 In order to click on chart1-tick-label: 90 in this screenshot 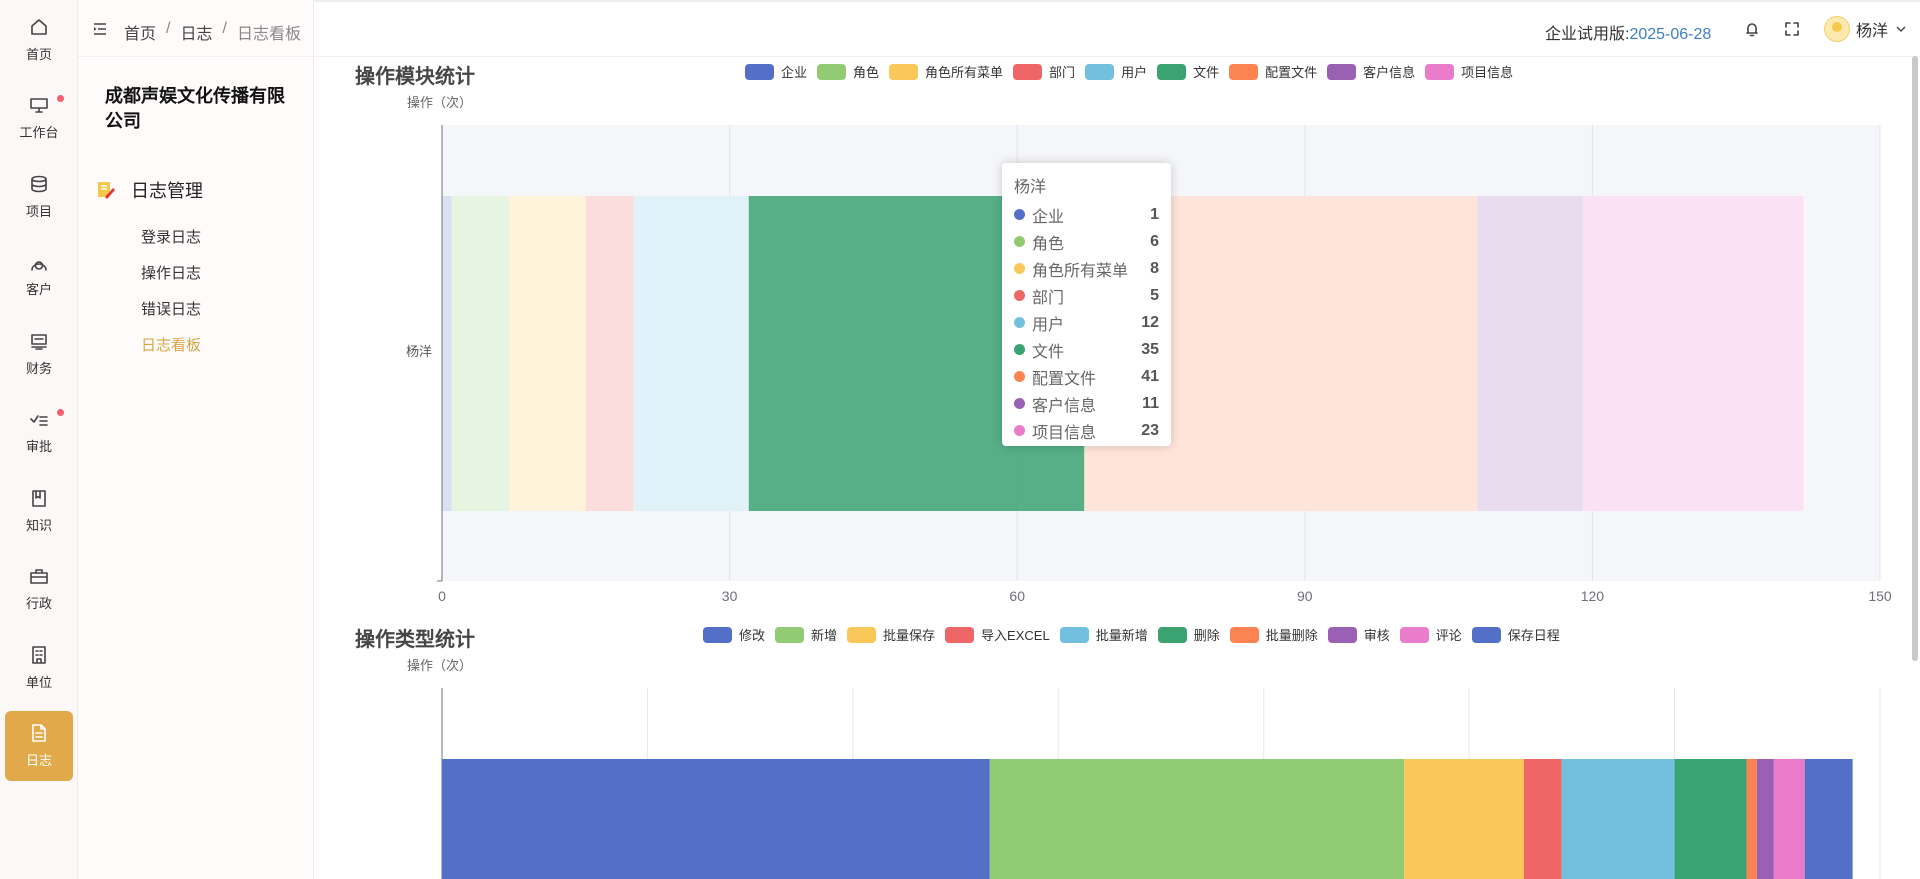, I will do `click(1305, 596)`.